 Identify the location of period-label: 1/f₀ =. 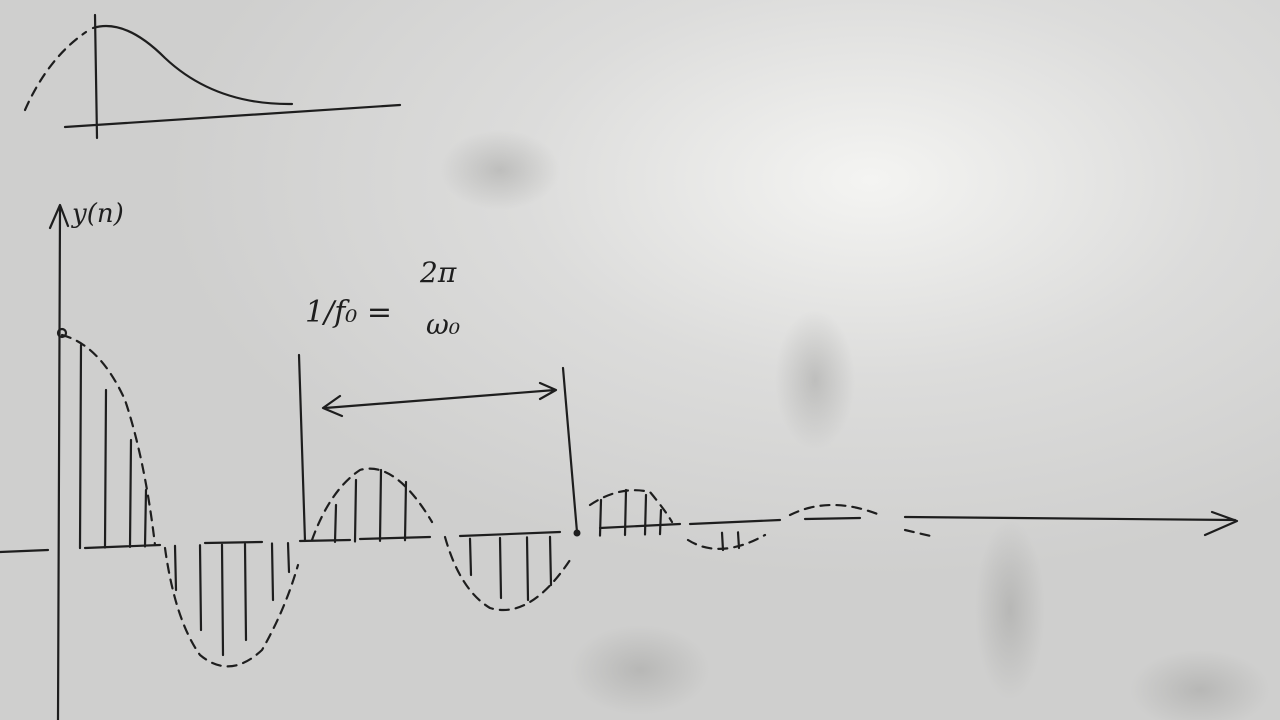
(348, 312).